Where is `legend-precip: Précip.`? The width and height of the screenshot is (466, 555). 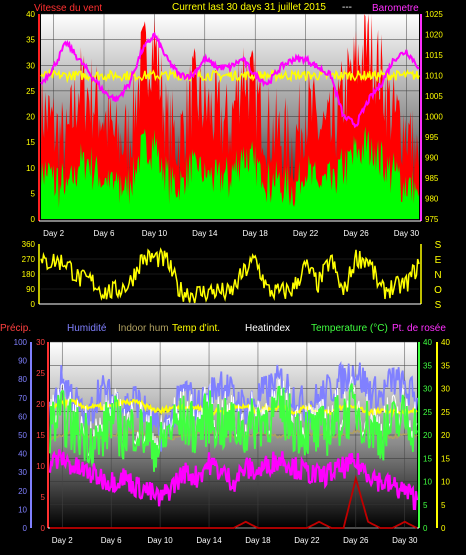
legend-precip: Précip. is located at coordinates (15, 328).